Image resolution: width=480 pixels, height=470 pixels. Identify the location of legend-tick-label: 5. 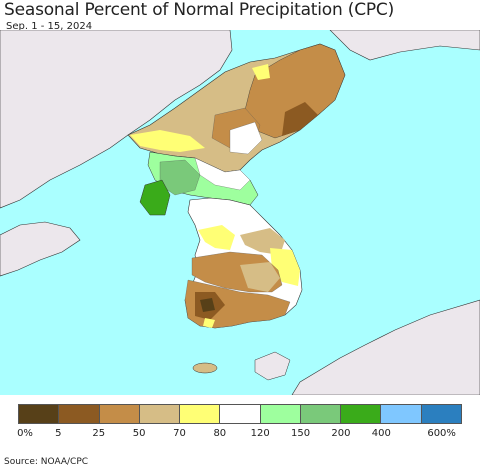
(58, 433).